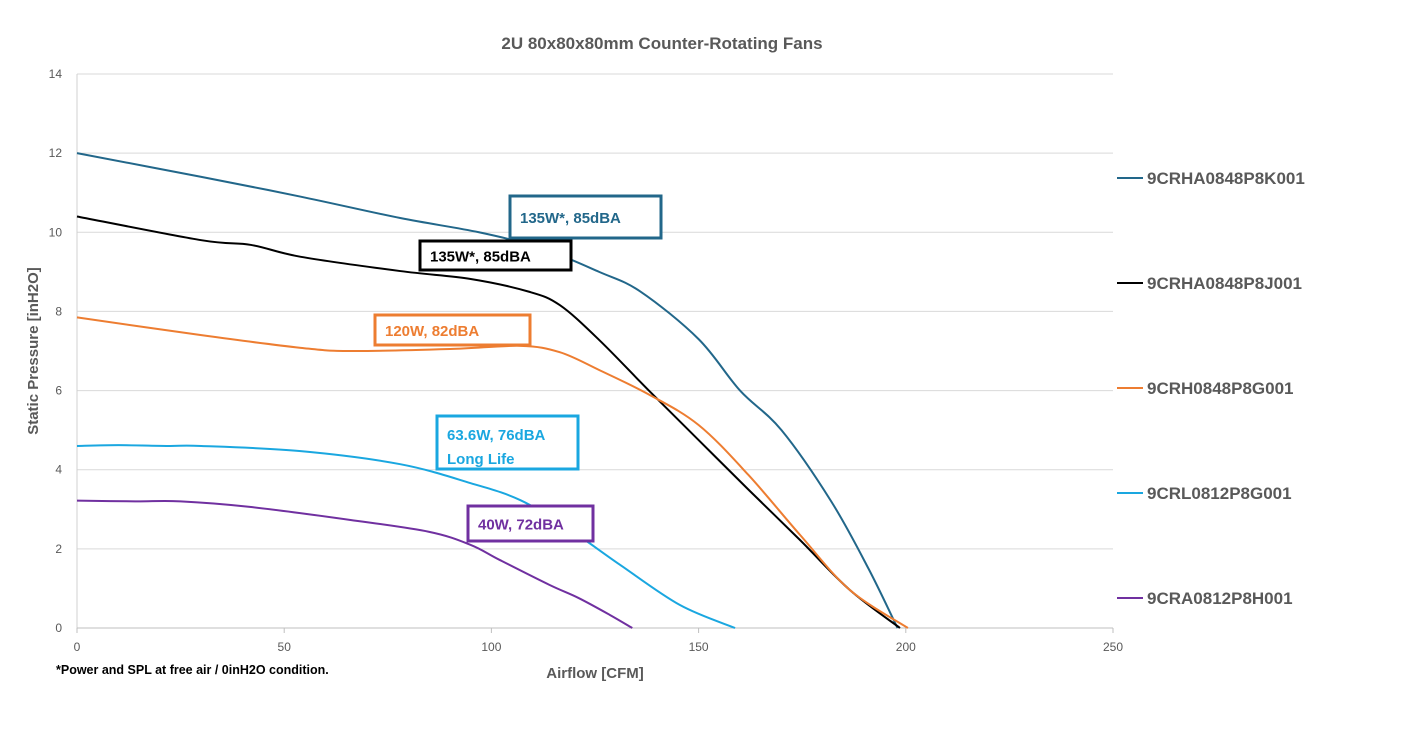 Image resolution: width=1415 pixels, height=731 pixels. Describe the element at coordinates (58, 470) in the screenshot. I see `y-tick-label: 4` at that location.